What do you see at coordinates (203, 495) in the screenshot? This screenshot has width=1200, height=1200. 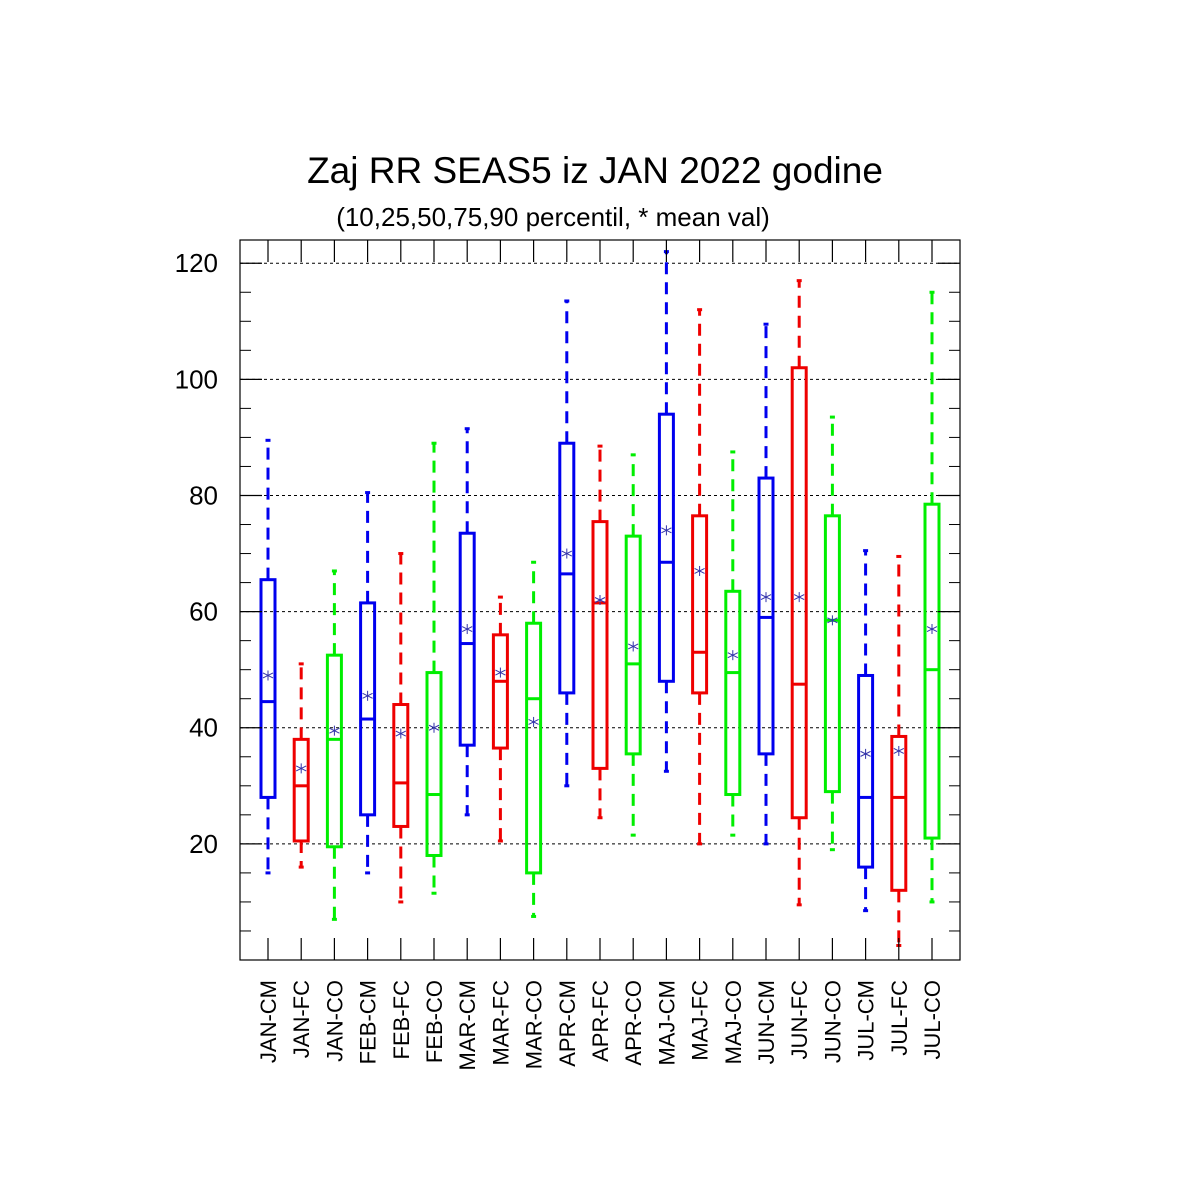 I see `y-tick-label: 80` at bounding box center [203, 495].